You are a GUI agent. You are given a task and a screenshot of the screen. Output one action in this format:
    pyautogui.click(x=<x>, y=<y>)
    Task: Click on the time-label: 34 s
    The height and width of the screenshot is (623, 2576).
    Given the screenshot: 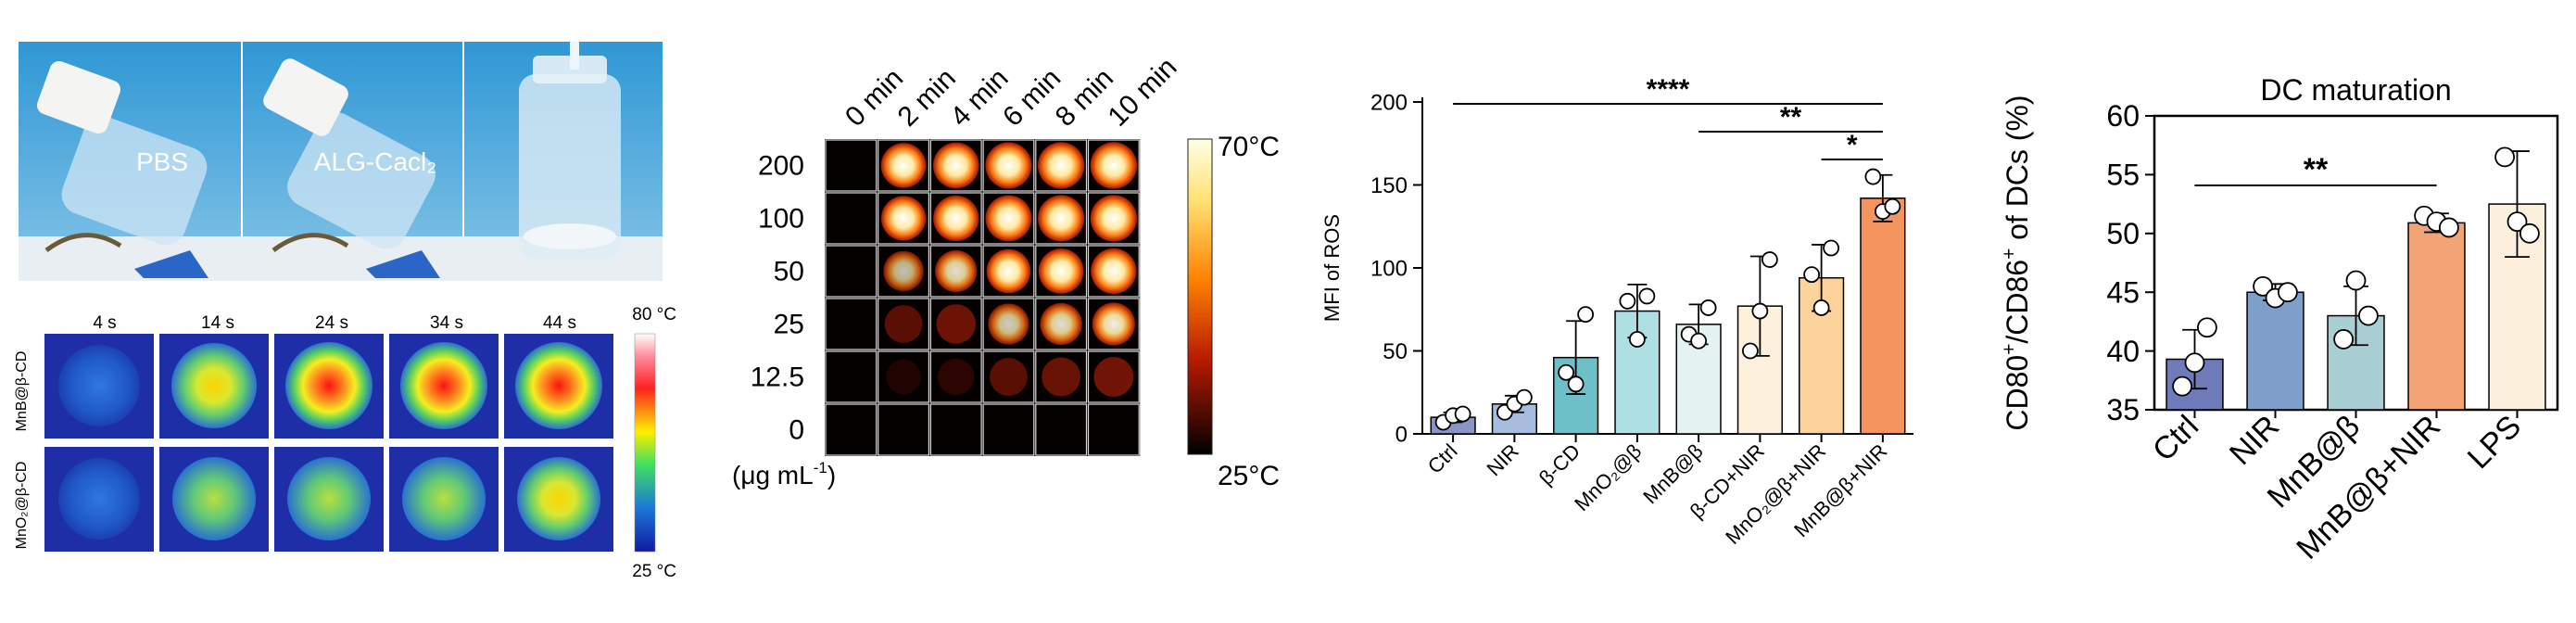 What is the action you would take?
    pyautogui.click(x=447, y=323)
    